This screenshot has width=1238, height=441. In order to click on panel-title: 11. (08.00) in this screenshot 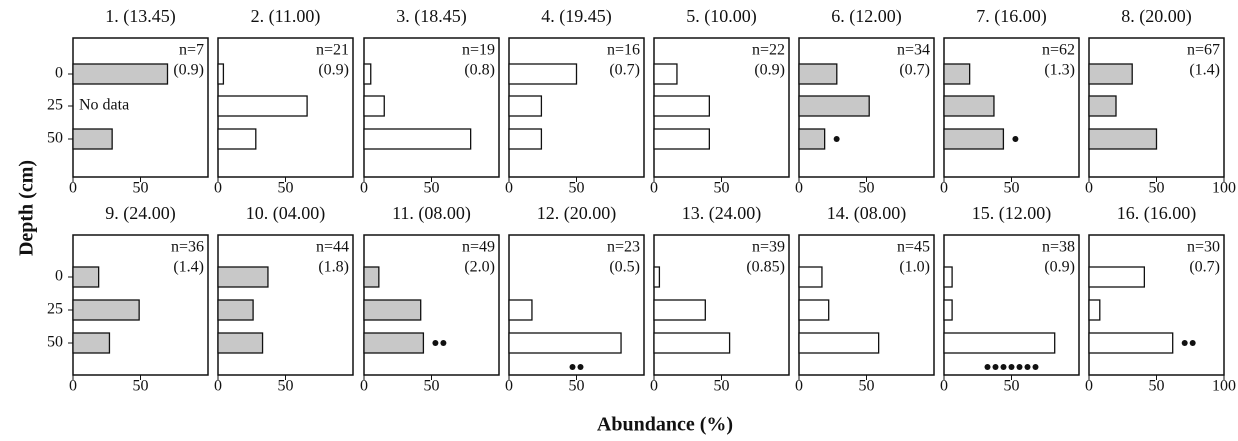, I will do `click(431, 213)`.